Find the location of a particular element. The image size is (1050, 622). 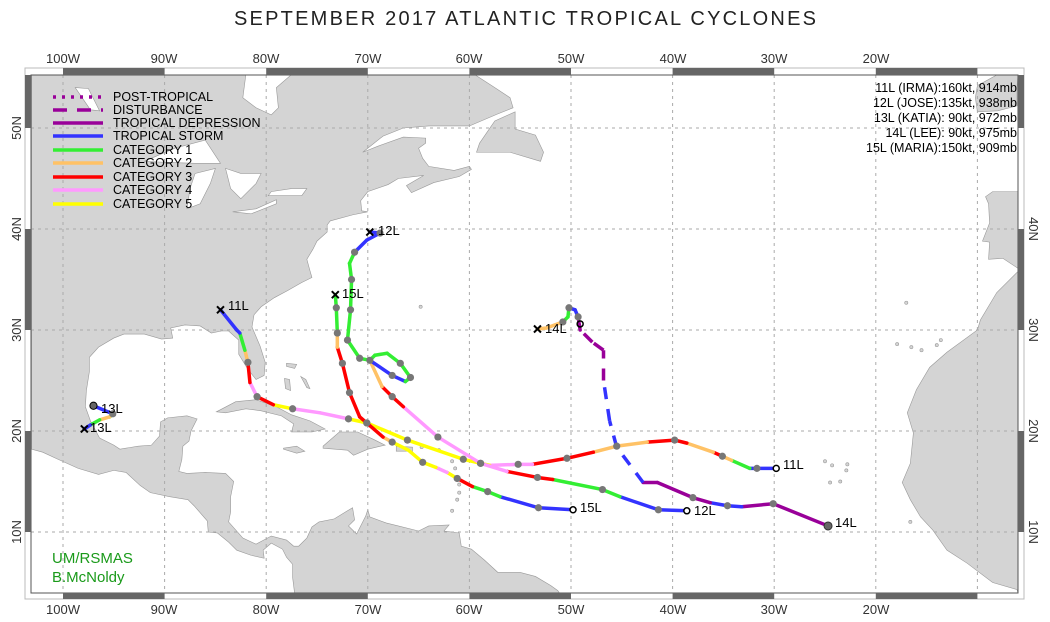

storm-end-label-katia: 13L is located at coordinates (101, 427).